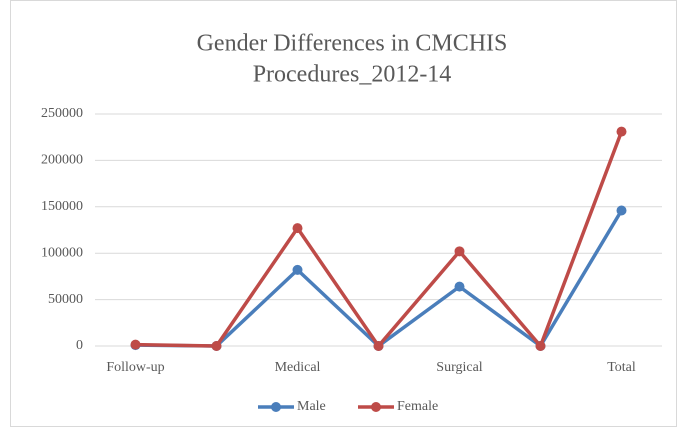  I want to click on y-tick-label: 250000, so click(62, 113).